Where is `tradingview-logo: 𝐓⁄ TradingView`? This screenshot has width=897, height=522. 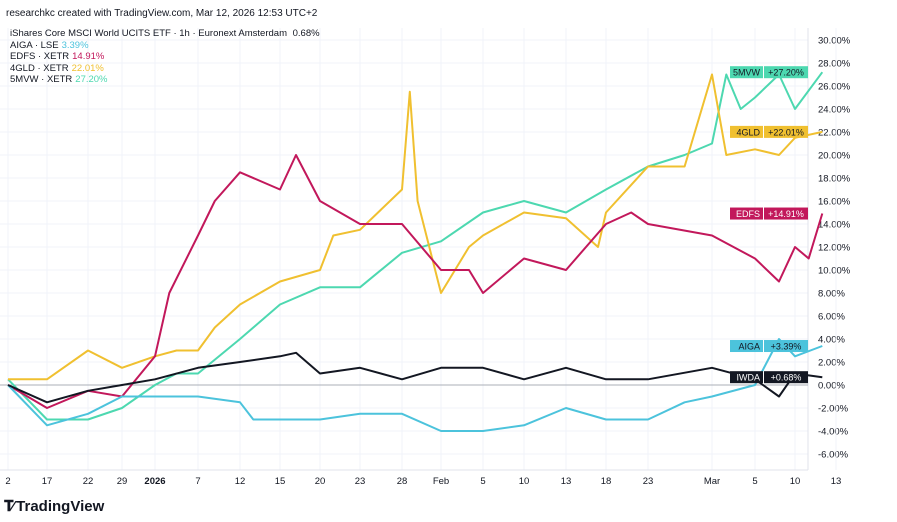 tradingview-logo: 𝐓⁄ TradingView is located at coordinates (54, 506).